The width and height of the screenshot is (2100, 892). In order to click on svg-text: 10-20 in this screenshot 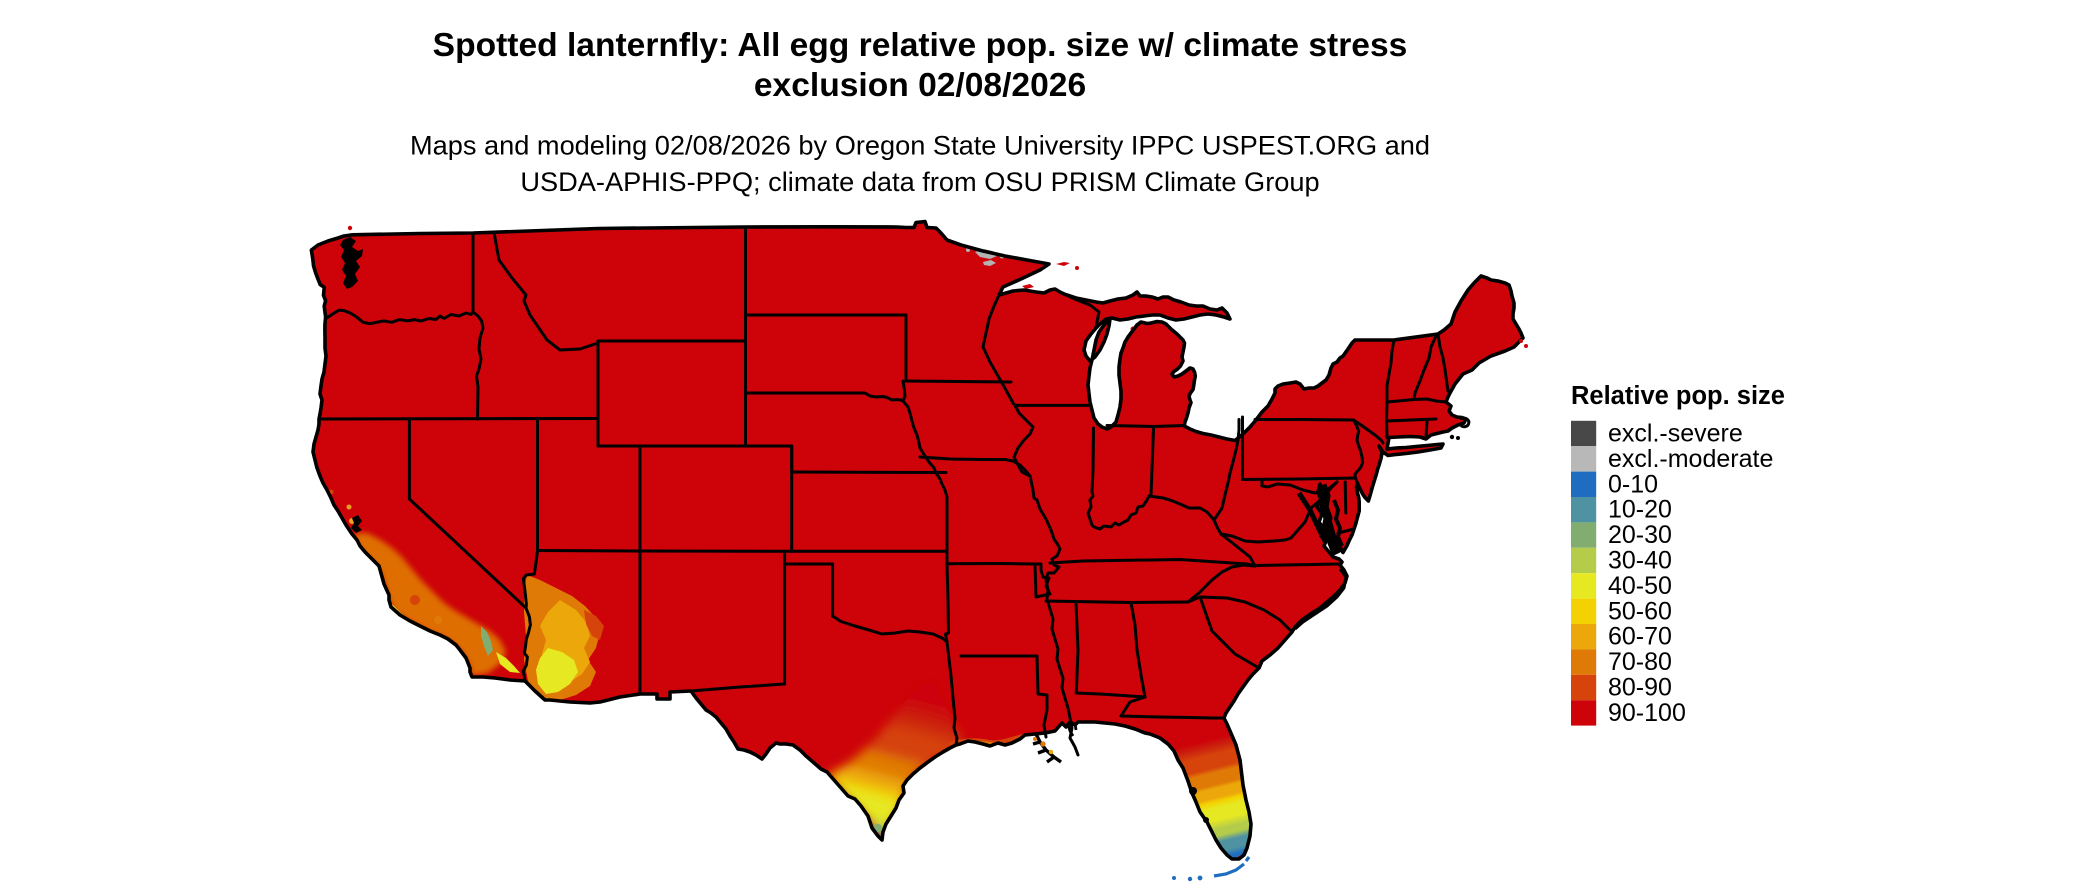, I will do `click(1640, 510)`.